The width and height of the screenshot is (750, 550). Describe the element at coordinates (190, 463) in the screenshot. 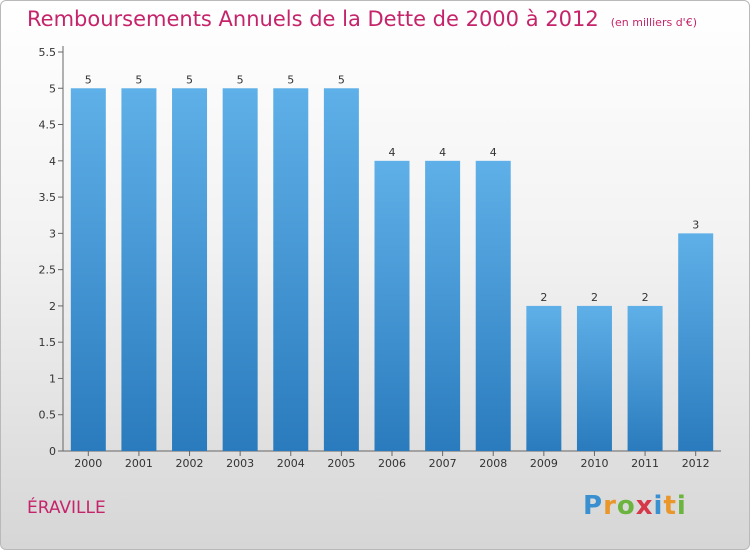

I see `x-tick-label: 2002` at that location.